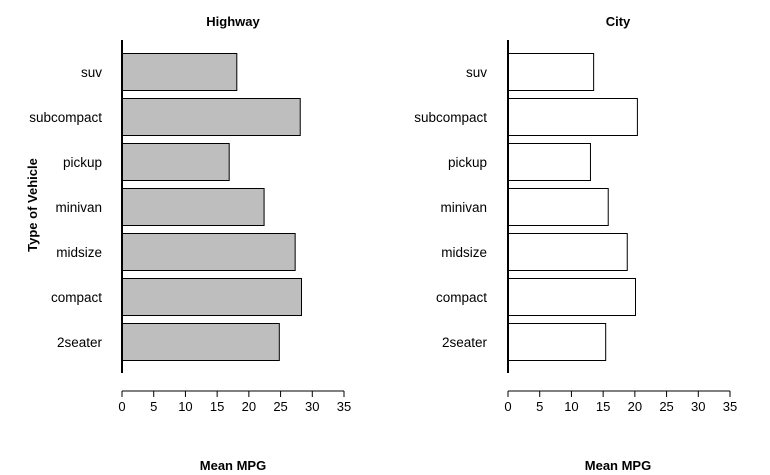  I want to click on y-axis-label: Type of Vehicle, so click(32, 205).